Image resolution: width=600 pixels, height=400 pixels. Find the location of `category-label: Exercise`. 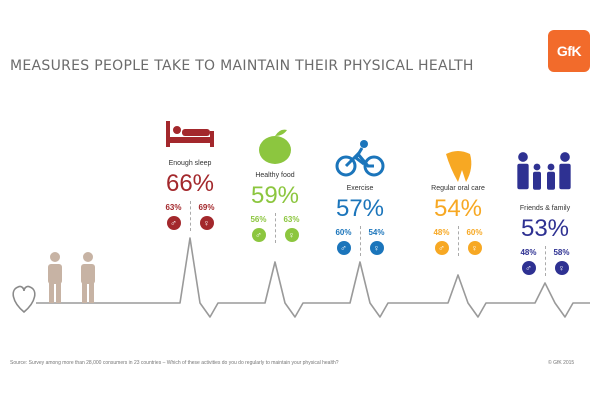

category-label: Exercise is located at coordinates (360, 188).